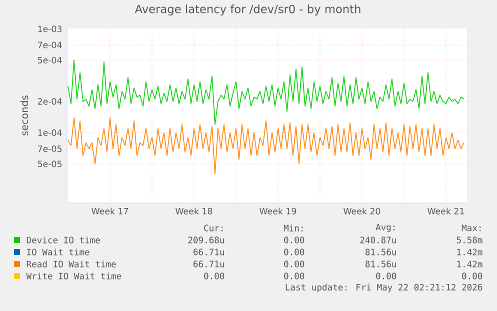  What do you see at coordinates (446, 211) in the screenshot?
I see `x-tick-label: Week 21` at bounding box center [446, 211].